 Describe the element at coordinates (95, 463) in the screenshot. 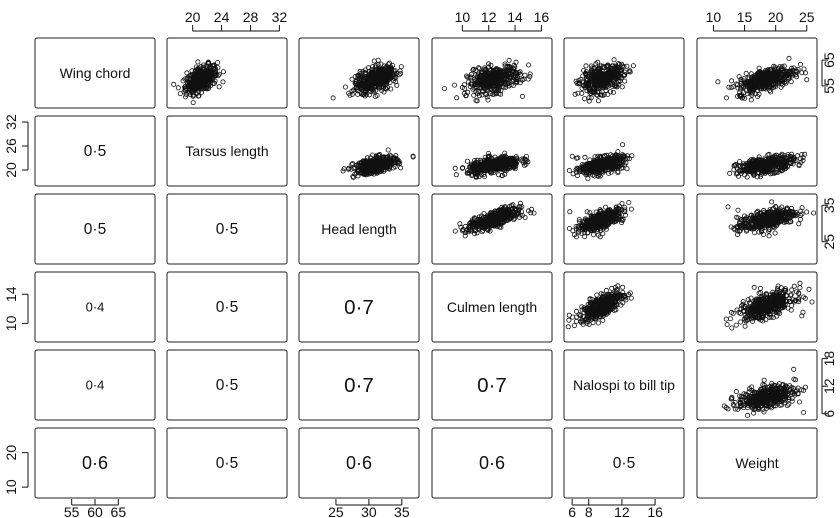

I see `correlation-label: 0·6` at that location.